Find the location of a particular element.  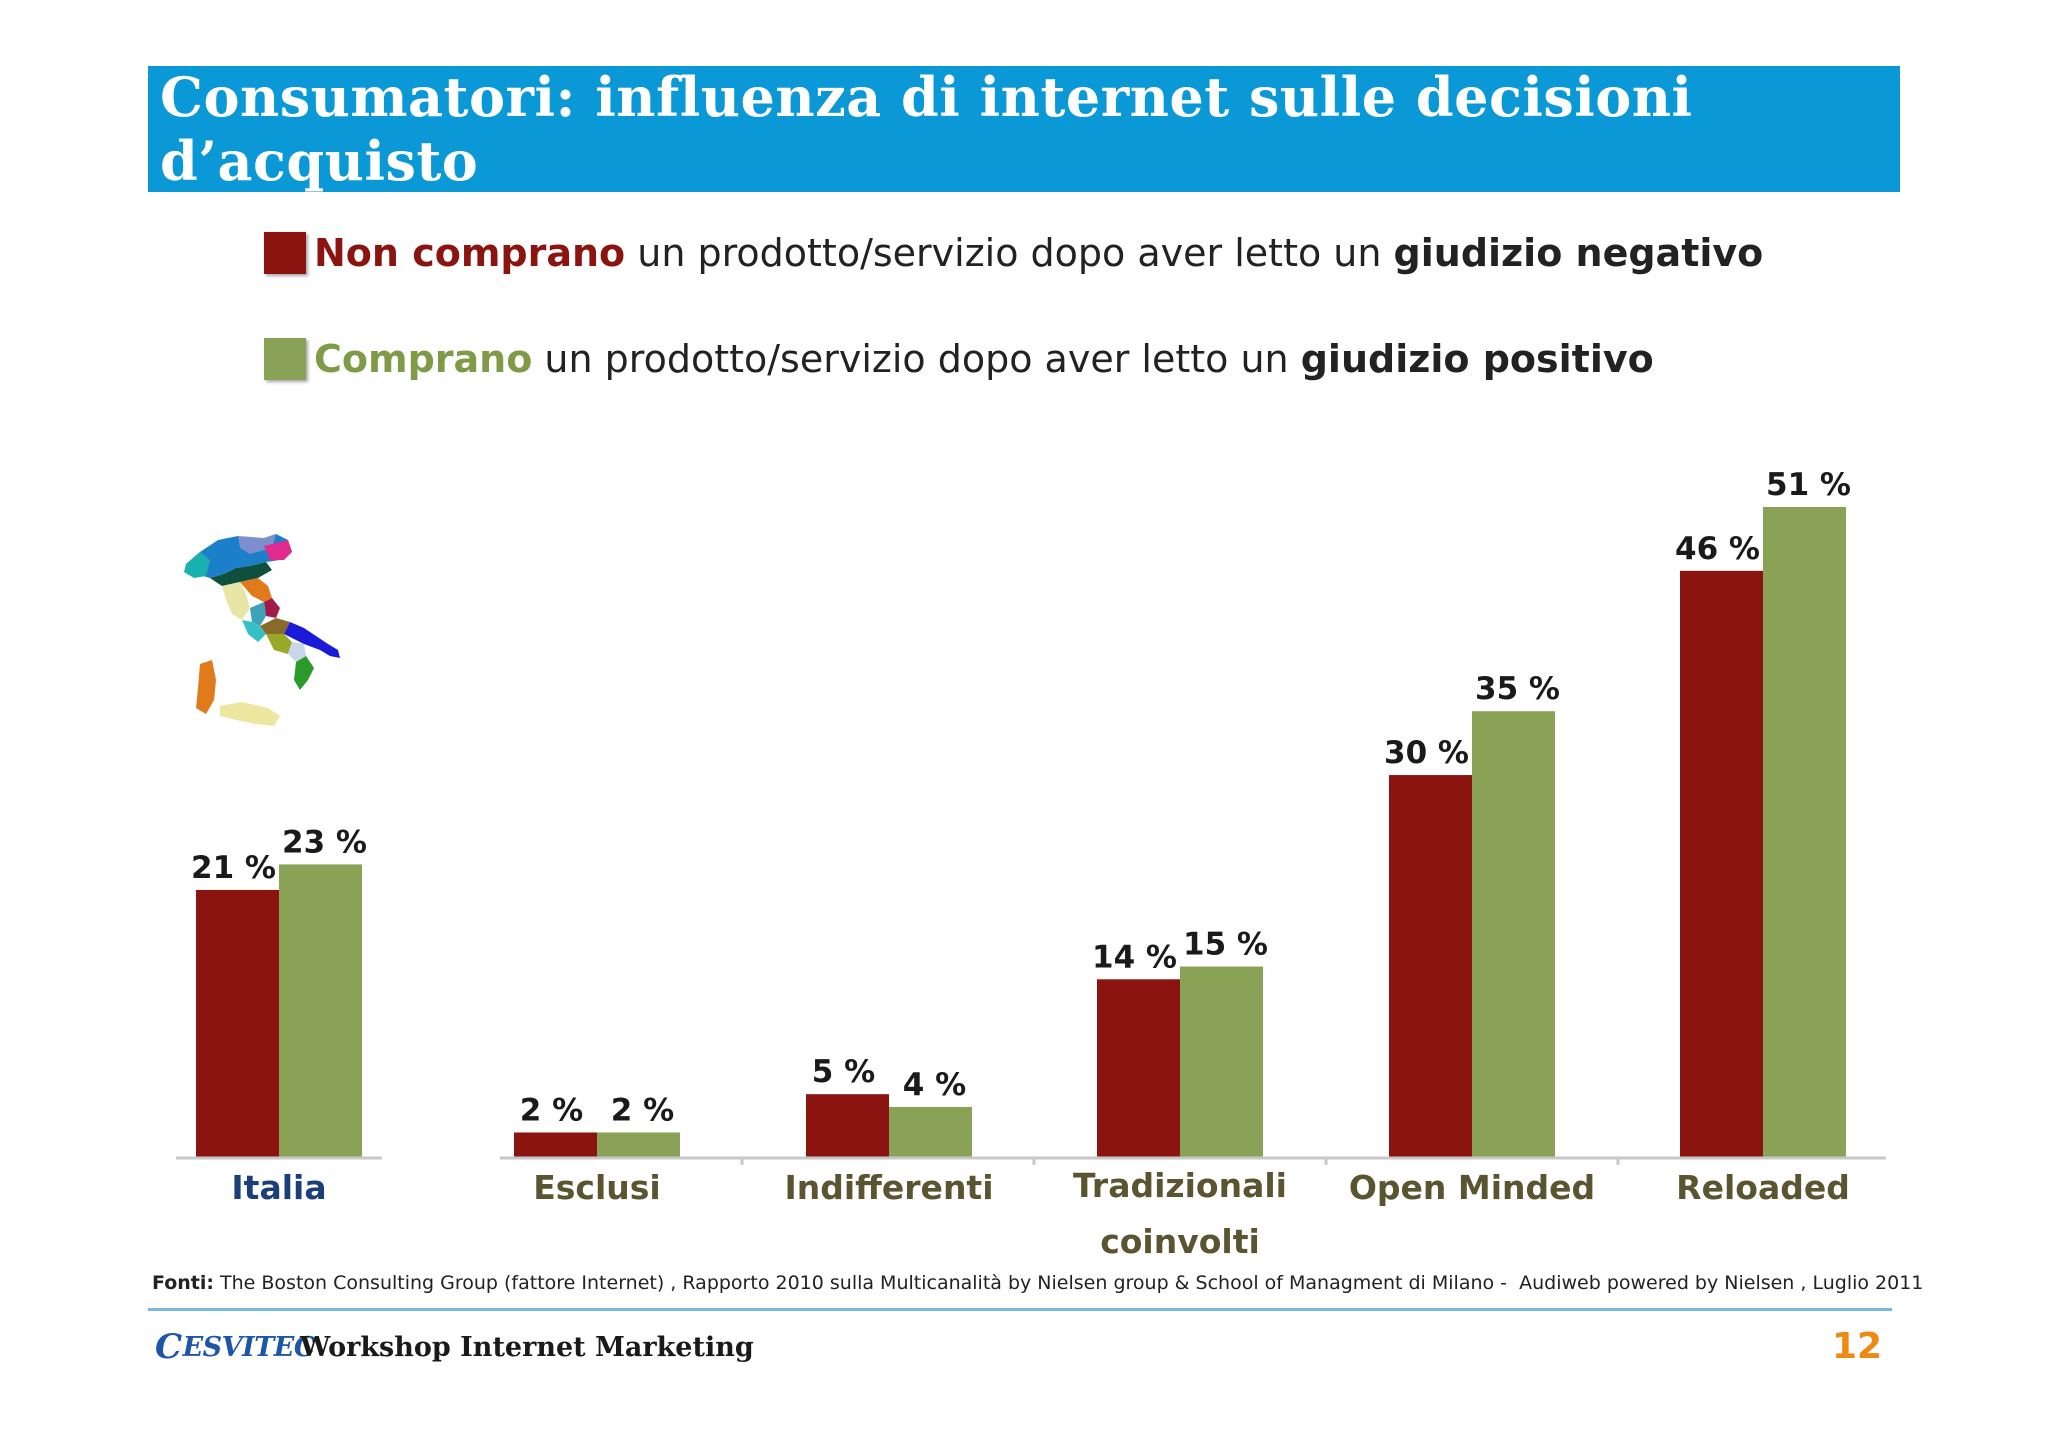

cesvitec-logo: C ESVITEC is located at coordinates (235, 1347).